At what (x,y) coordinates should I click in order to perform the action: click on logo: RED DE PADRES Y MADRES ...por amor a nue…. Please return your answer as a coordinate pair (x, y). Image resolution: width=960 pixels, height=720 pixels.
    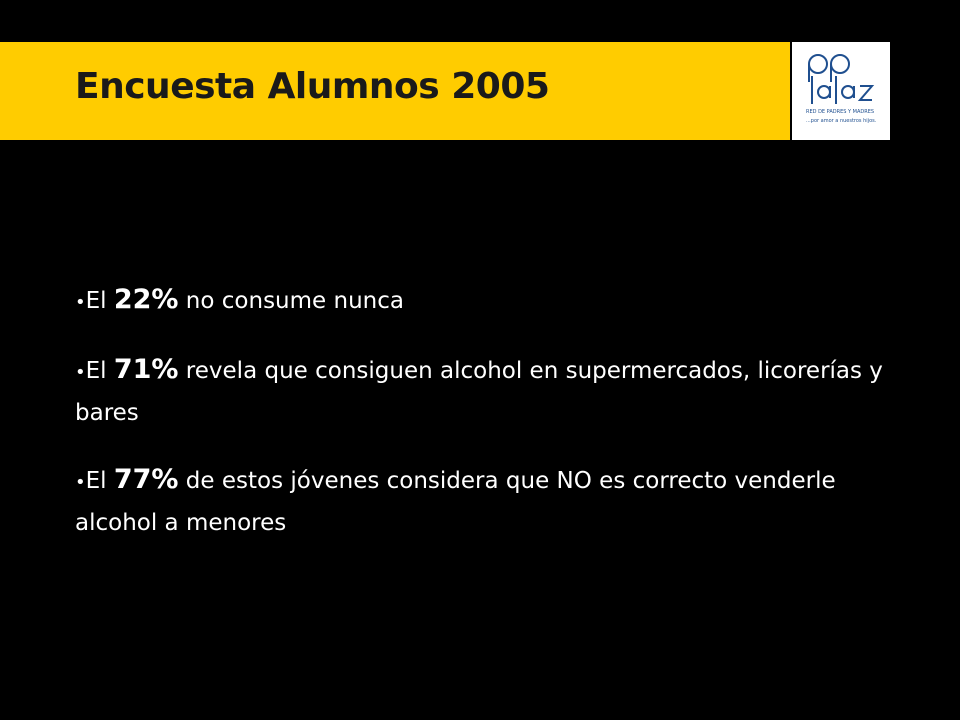
    Looking at the image, I should click on (841, 91).